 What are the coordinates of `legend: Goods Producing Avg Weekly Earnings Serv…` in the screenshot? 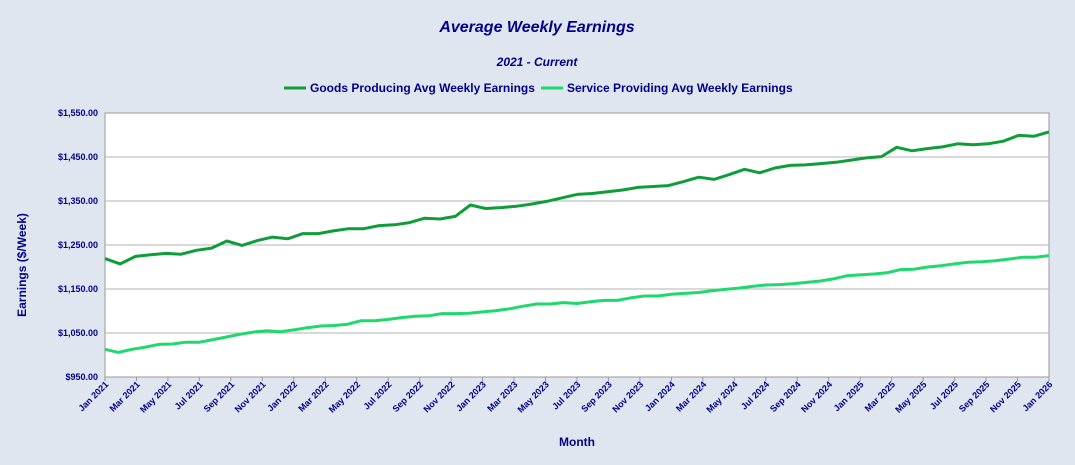 It's located at (538, 88).